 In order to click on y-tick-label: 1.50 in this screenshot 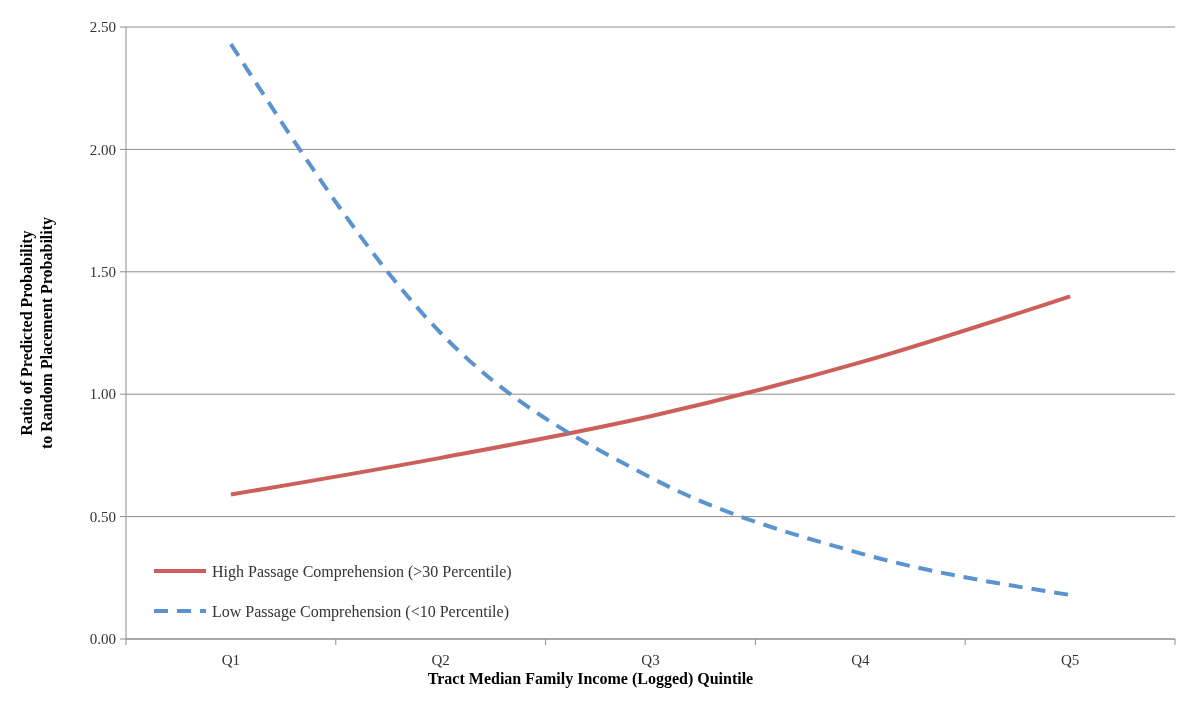, I will do `click(102, 272)`.